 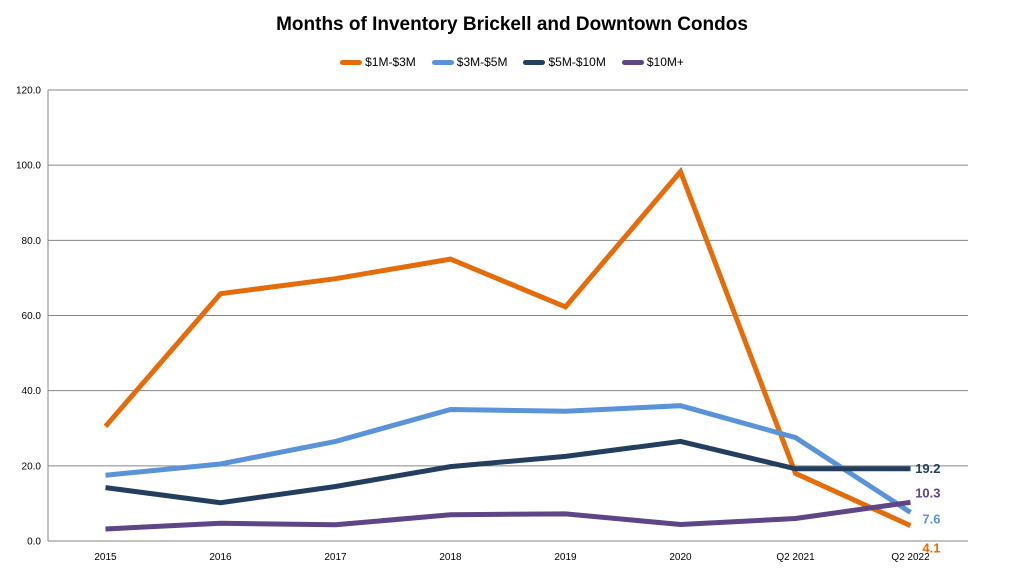 I want to click on y-tick-label: 80.0, so click(x=32, y=241).